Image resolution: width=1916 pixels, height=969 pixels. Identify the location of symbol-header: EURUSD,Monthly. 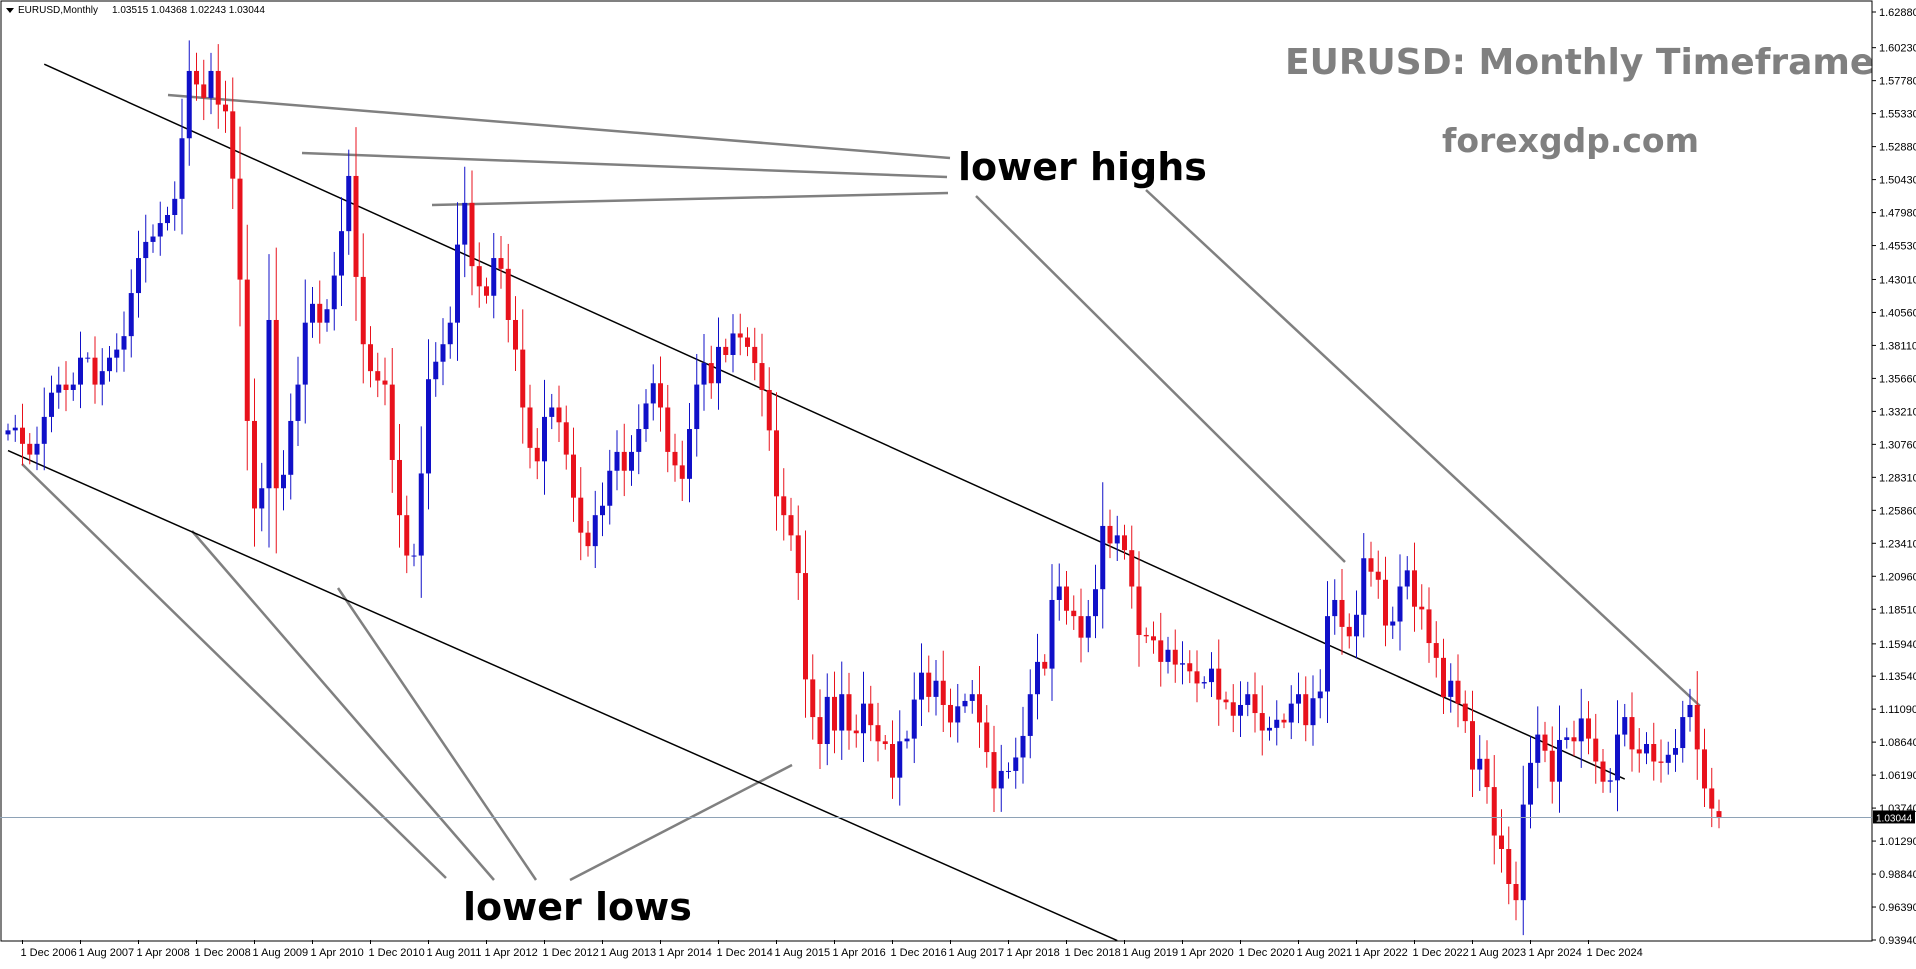
(58, 10).